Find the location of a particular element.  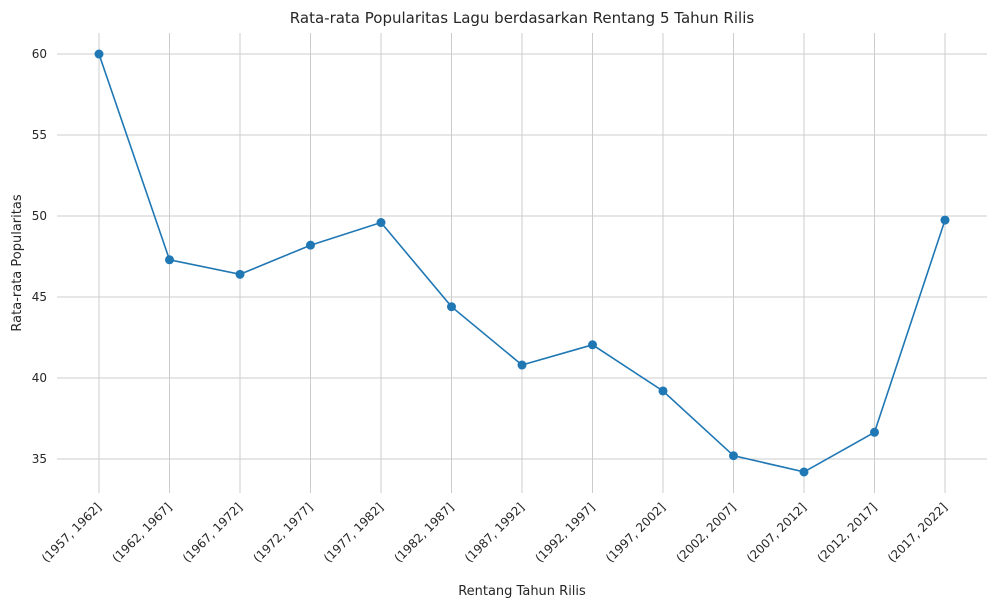

y-tick-label: 55 is located at coordinates (39, 135).